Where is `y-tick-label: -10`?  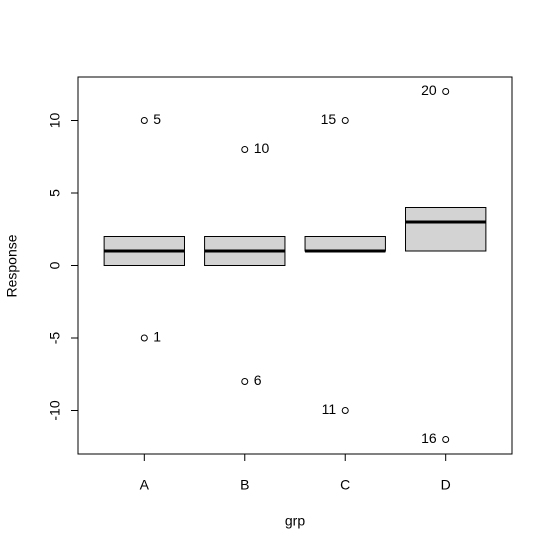
y-tick-label: -10 is located at coordinates (55, 410).